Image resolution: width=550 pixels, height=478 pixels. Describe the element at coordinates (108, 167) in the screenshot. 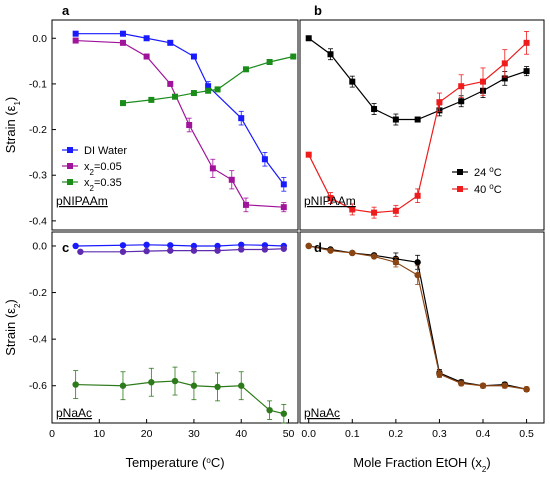

I see `panel-a-legend-label-1-part-2: =0.05` at that location.